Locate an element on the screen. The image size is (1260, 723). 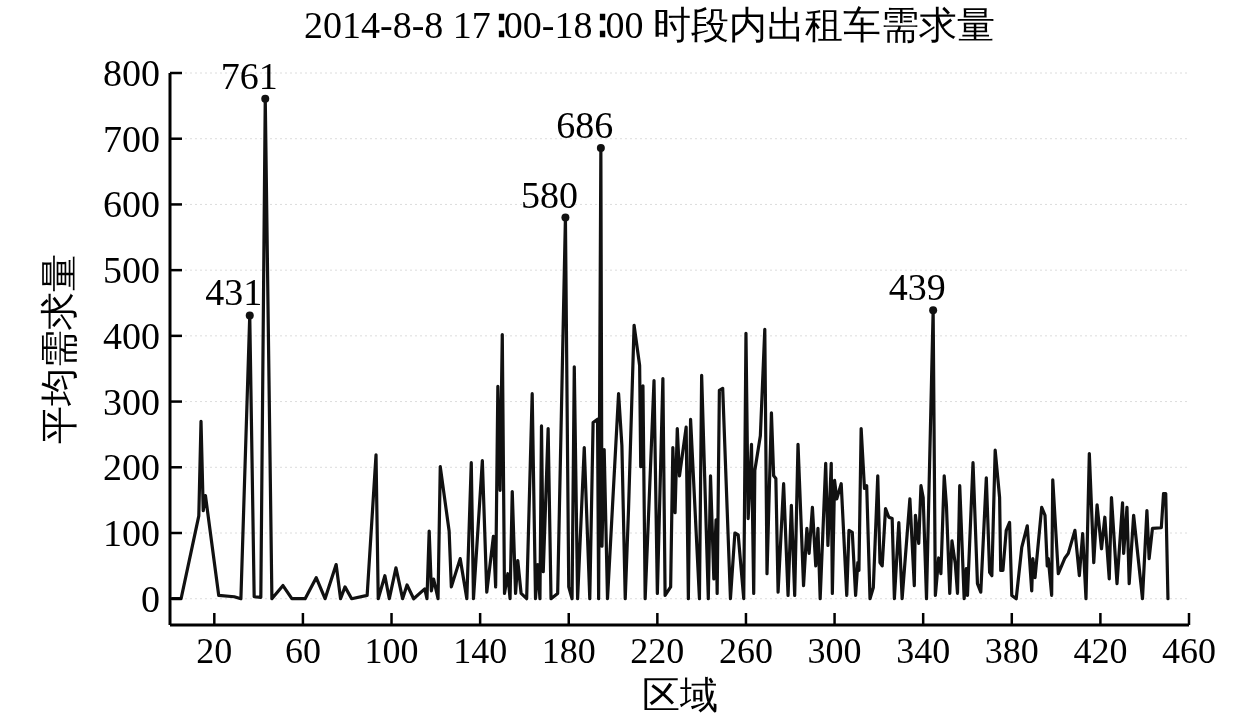
y-tick-label: 0 is located at coordinates (150, 598).